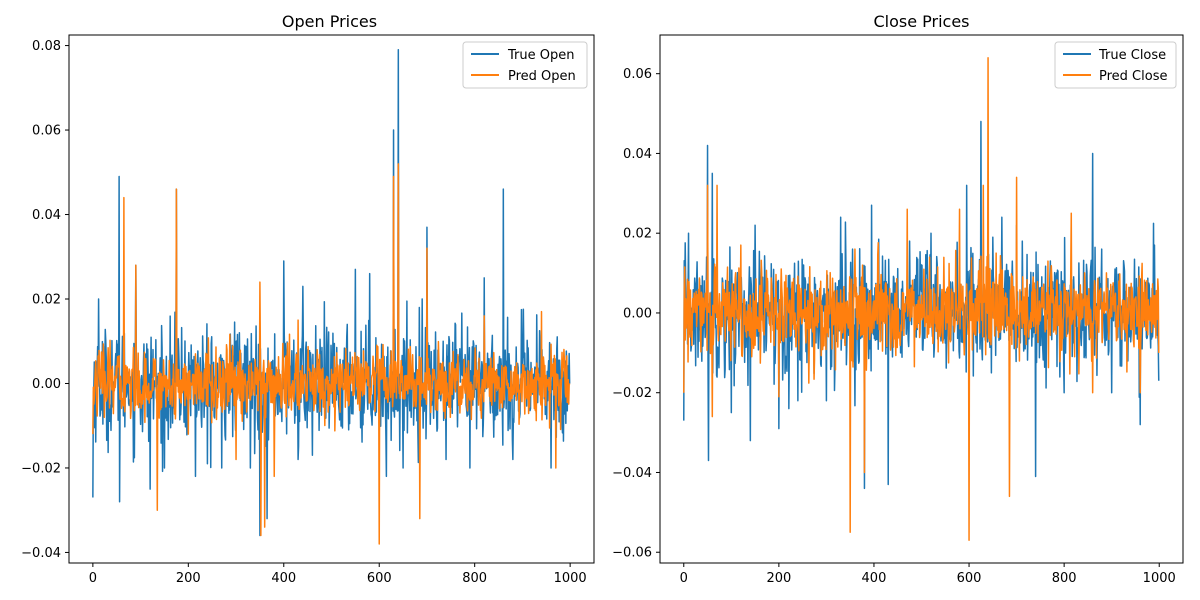  What do you see at coordinates (1133, 76) in the screenshot?
I see `legend-label-pred-close: Pred Close` at bounding box center [1133, 76].